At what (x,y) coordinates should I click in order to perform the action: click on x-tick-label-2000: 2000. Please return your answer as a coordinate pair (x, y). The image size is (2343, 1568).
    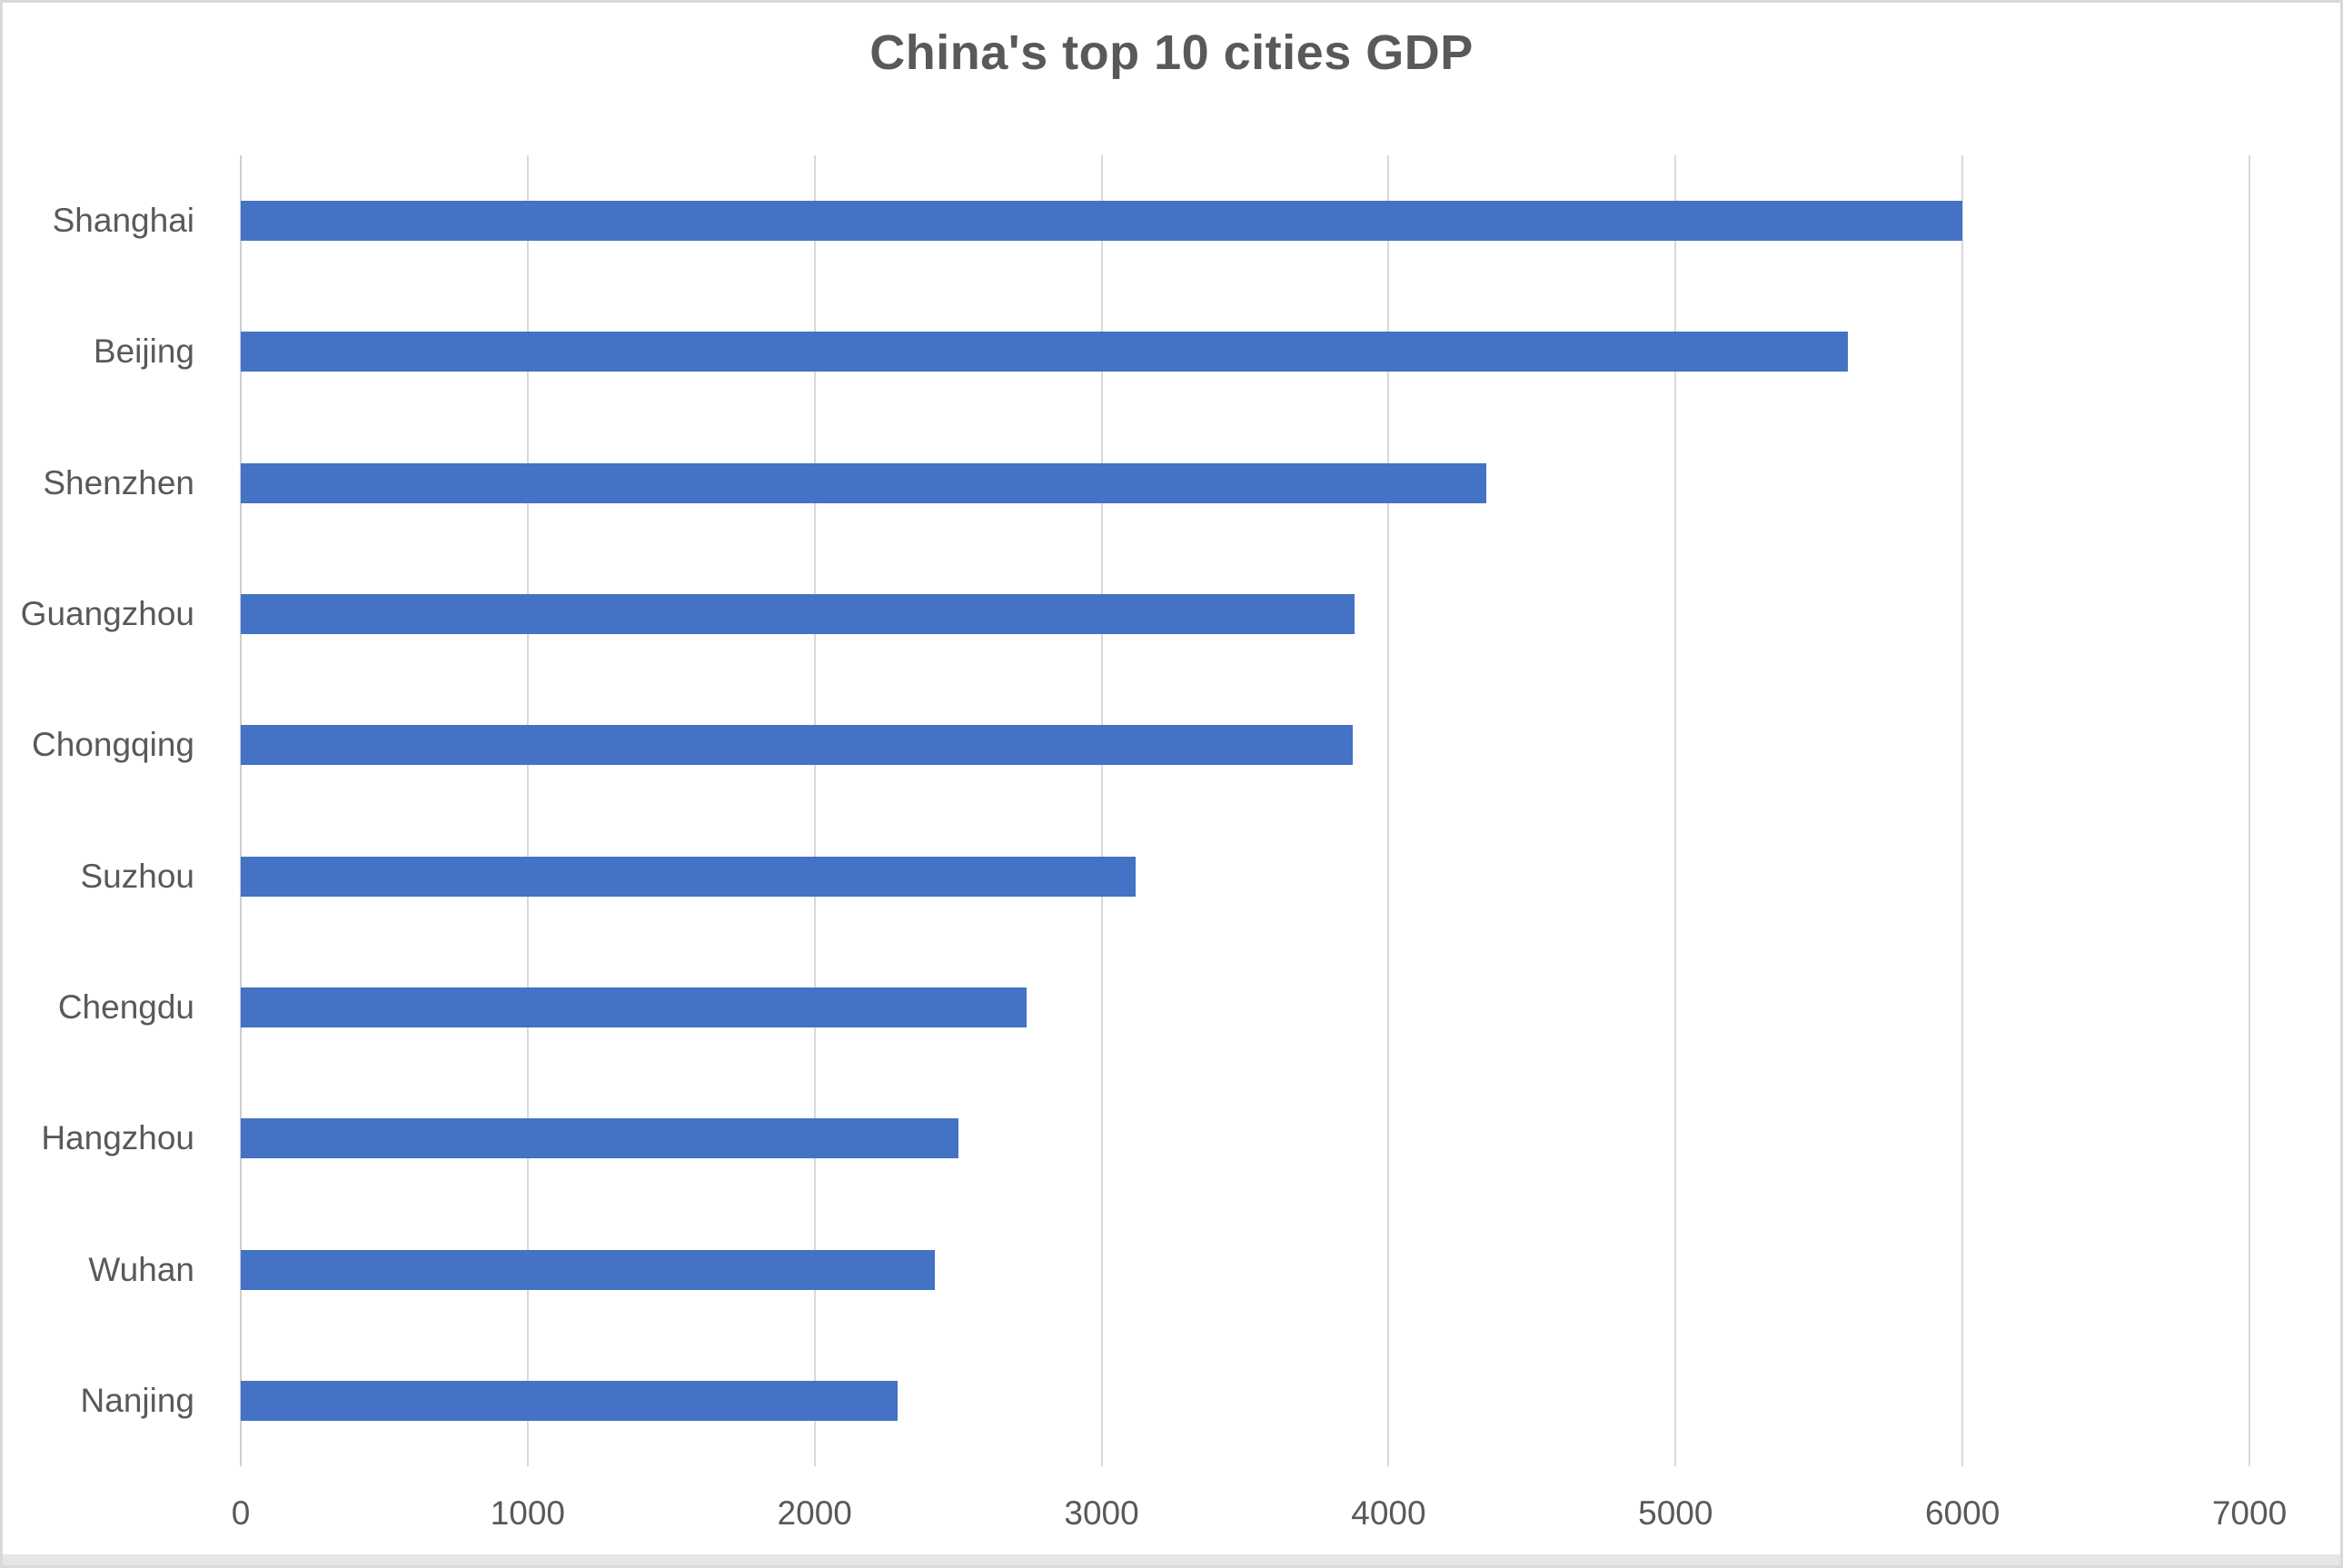
    Looking at the image, I should click on (814, 1513).